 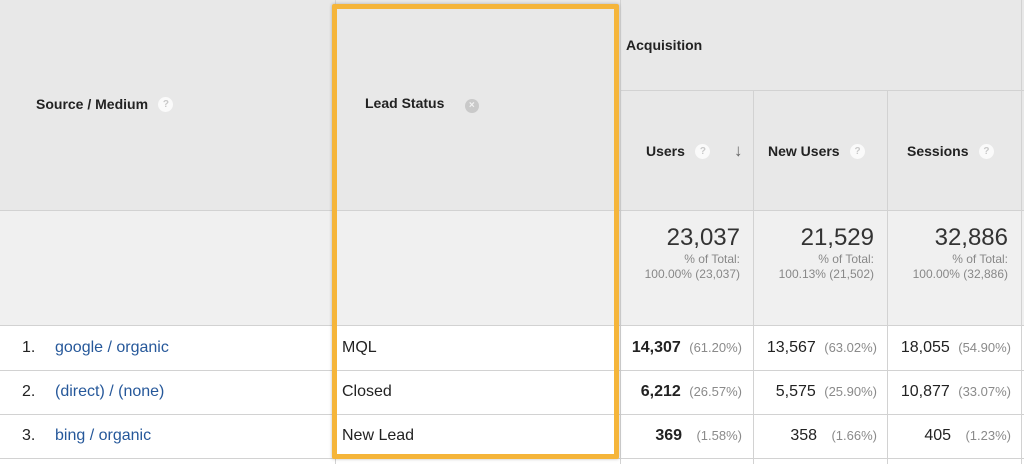 What do you see at coordinates (738, 150) in the screenshot?
I see `sort-descending-icon: ↓` at bounding box center [738, 150].